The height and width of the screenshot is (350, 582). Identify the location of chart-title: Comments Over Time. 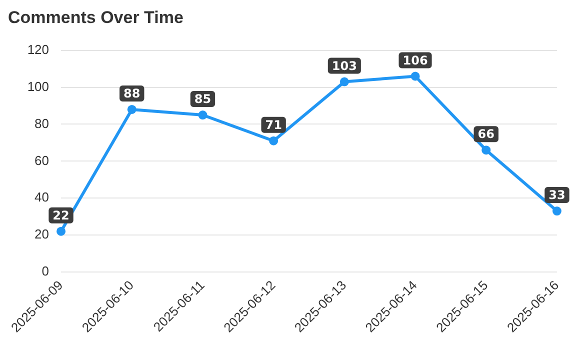
(96, 17).